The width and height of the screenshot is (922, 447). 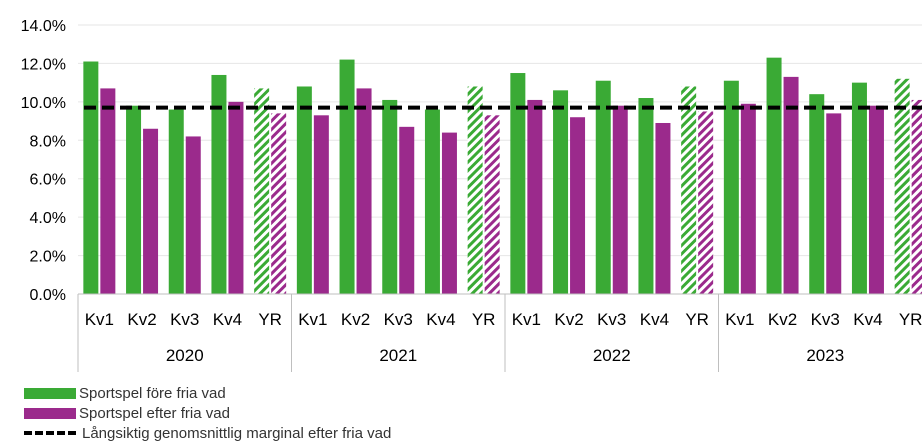 What do you see at coordinates (48, 218) in the screenshot?
I see `y-tick-label: 4.0%` at bounding box center [48, 218].